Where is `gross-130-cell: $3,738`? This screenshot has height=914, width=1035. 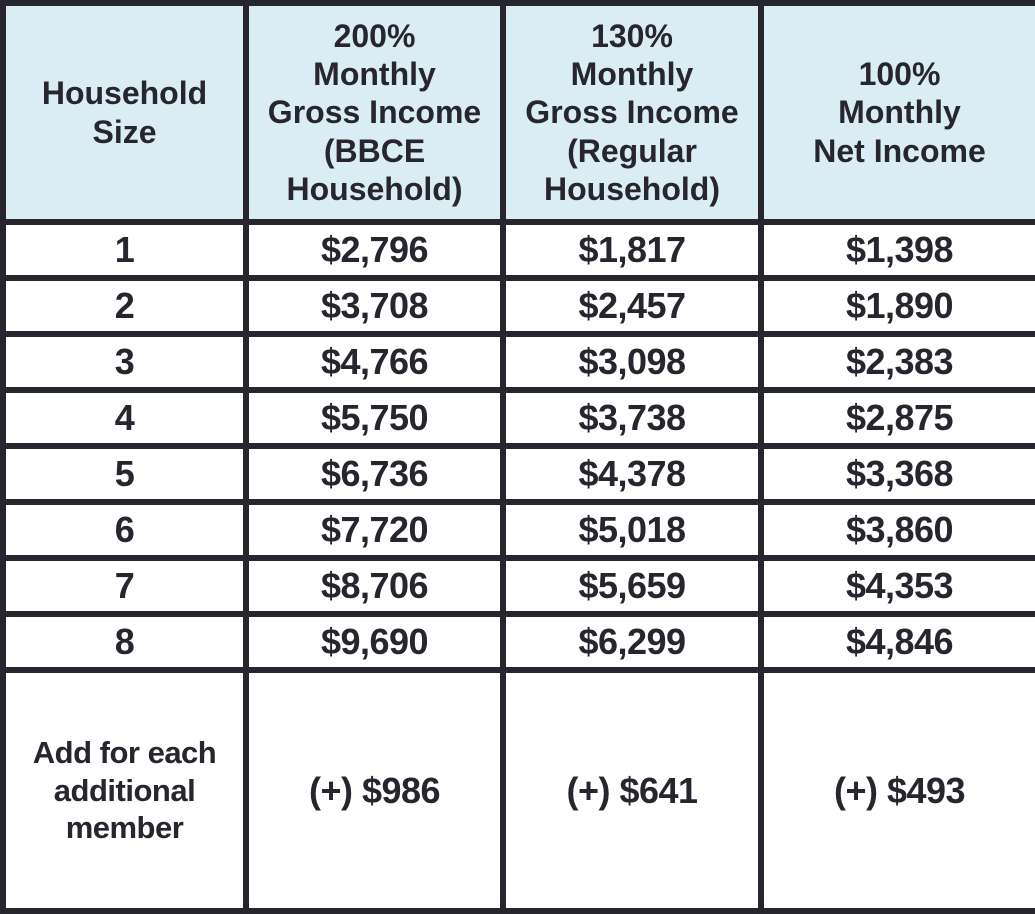 gross-130-cell: $3,738 is located at coordinates (632, 418).